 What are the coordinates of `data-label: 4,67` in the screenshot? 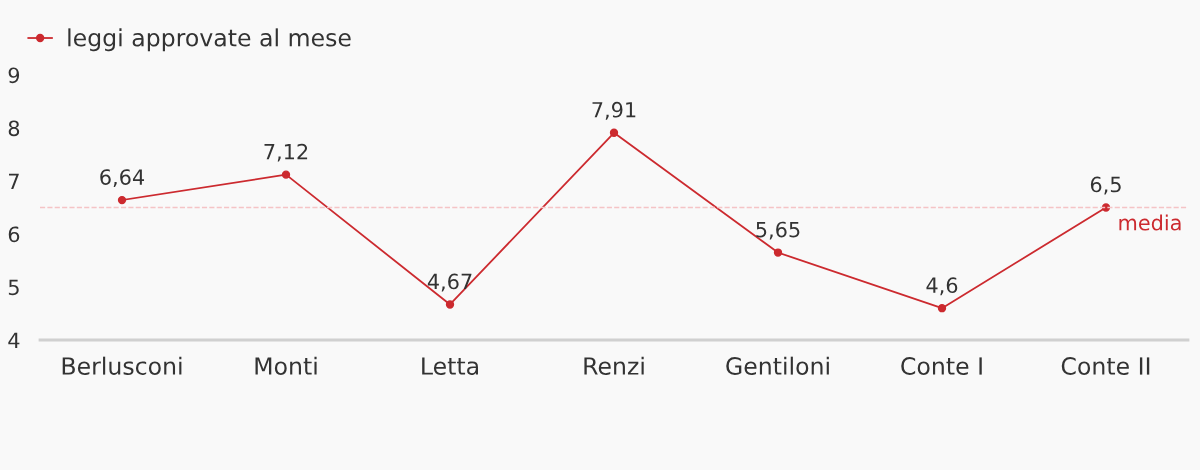 It's located at (449, 282).